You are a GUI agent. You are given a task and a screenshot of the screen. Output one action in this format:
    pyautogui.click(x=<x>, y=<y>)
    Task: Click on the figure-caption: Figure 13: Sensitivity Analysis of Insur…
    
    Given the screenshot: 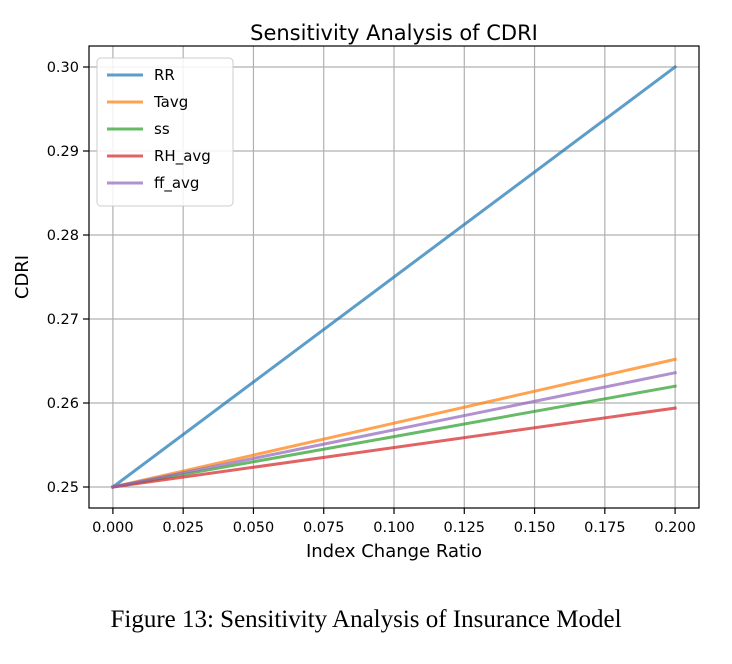 What is the action you would take?
    pyautogui.click(x=366, y=619)
    